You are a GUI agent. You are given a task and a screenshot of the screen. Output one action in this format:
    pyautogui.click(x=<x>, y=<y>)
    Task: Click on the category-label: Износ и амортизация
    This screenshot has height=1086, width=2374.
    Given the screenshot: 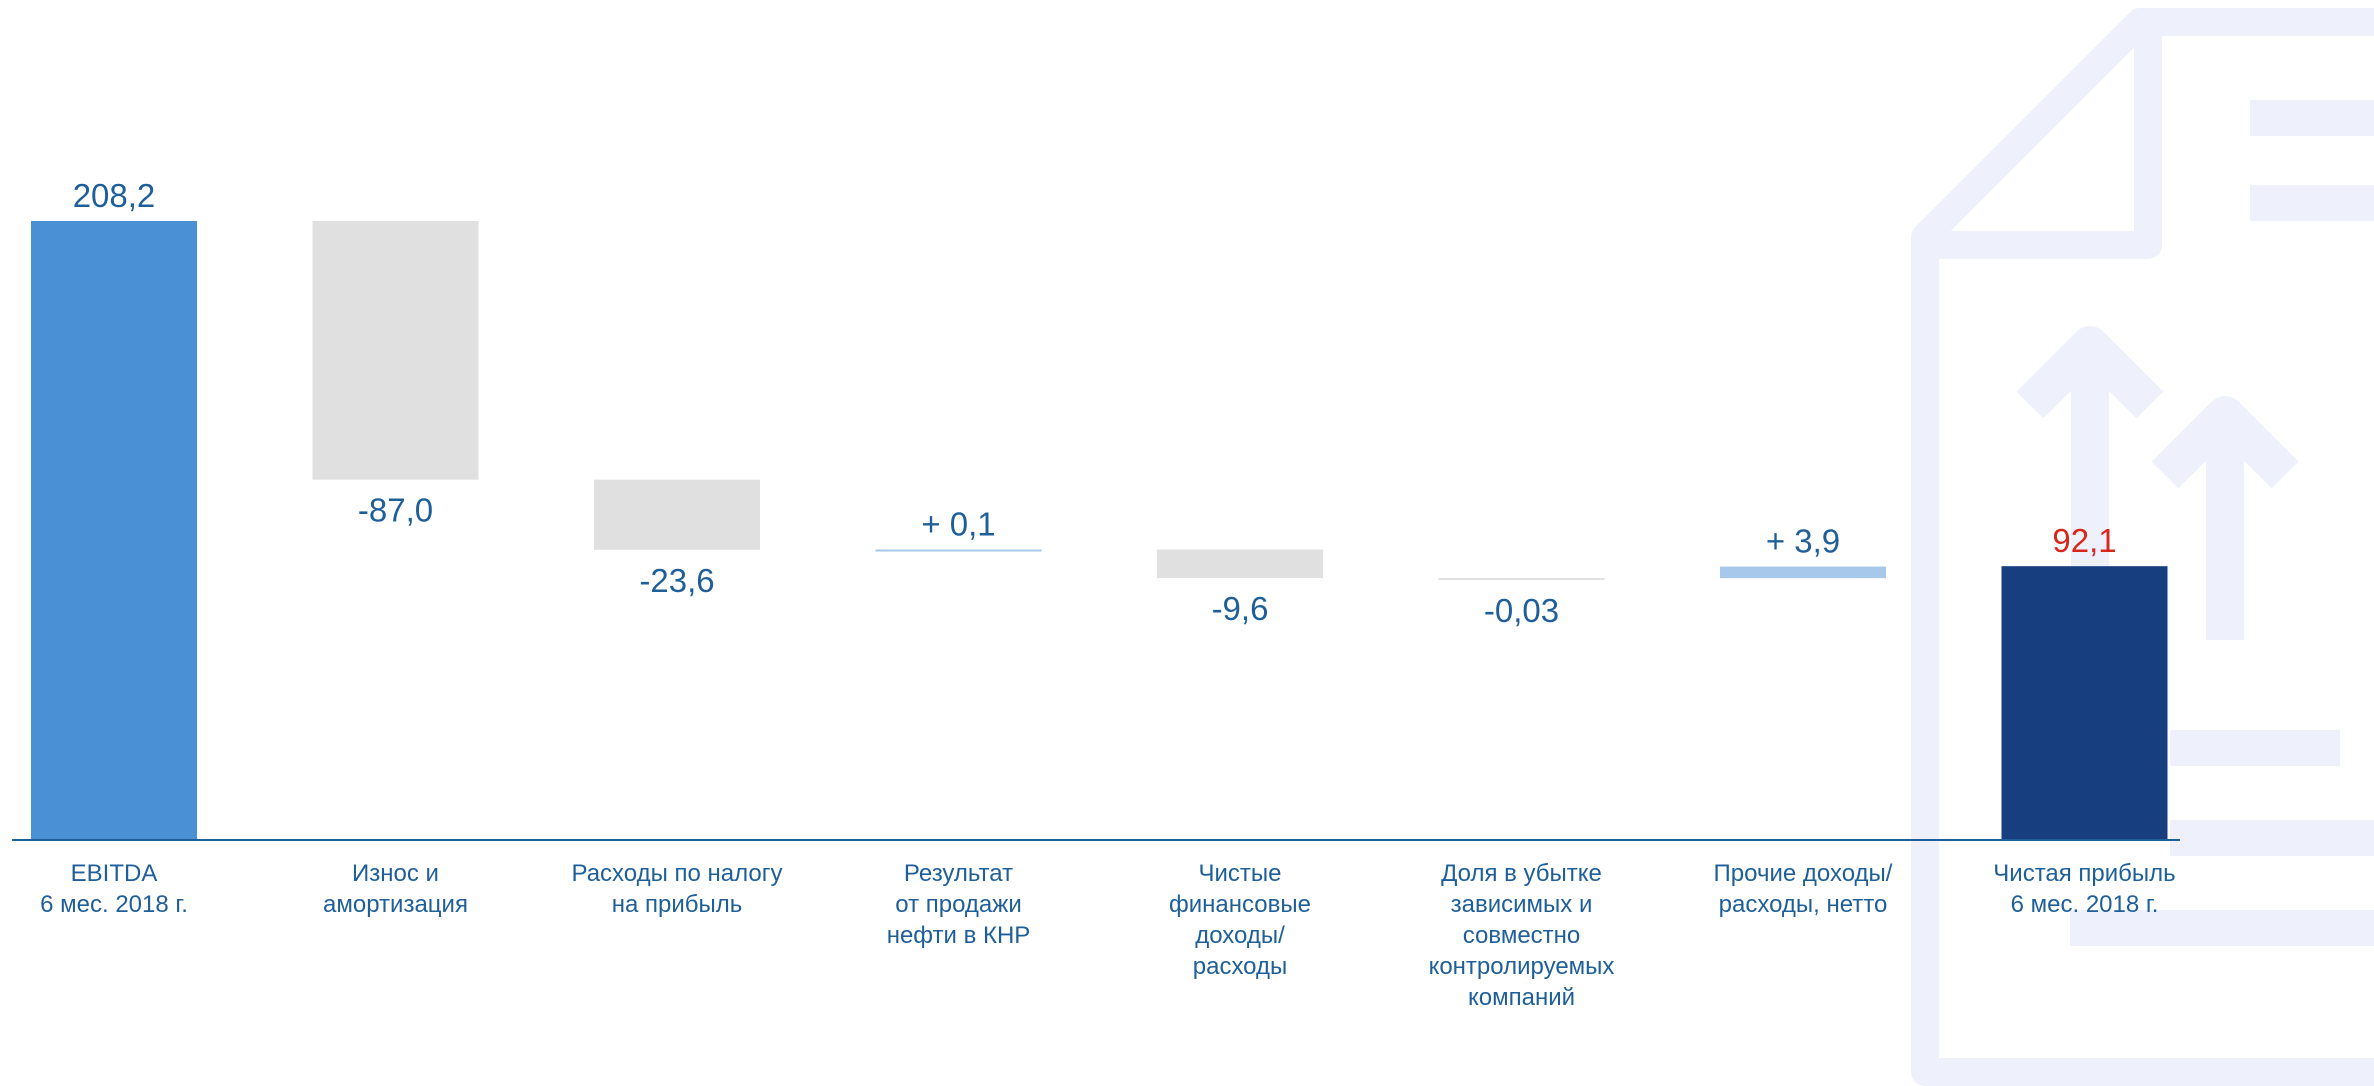 What is the action you would take?
    pyautogui.click(x=395, y=889)
    